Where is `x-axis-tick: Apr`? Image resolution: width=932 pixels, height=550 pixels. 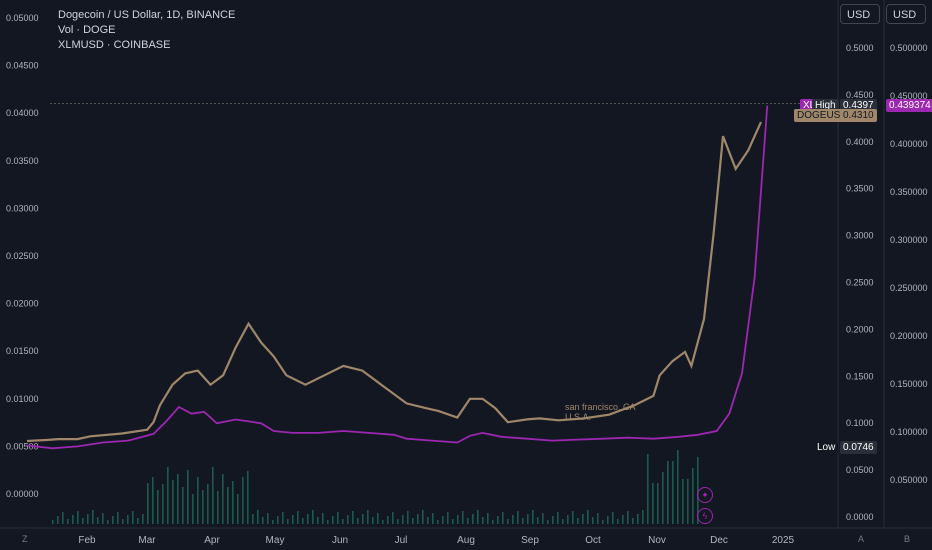
x-axis-tick: Apr is located at coordinates (212, 540).